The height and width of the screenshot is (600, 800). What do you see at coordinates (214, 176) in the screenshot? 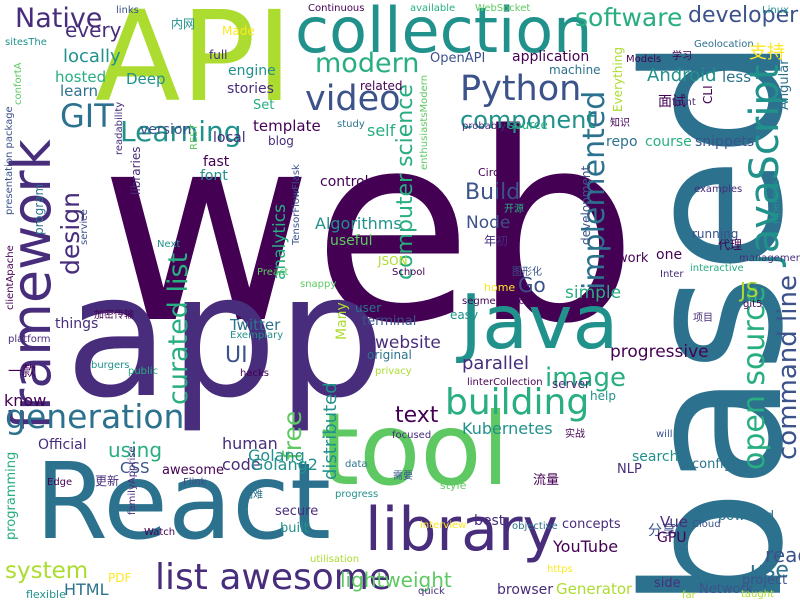
I see `word-font: font` at bounding box center [214, 176].